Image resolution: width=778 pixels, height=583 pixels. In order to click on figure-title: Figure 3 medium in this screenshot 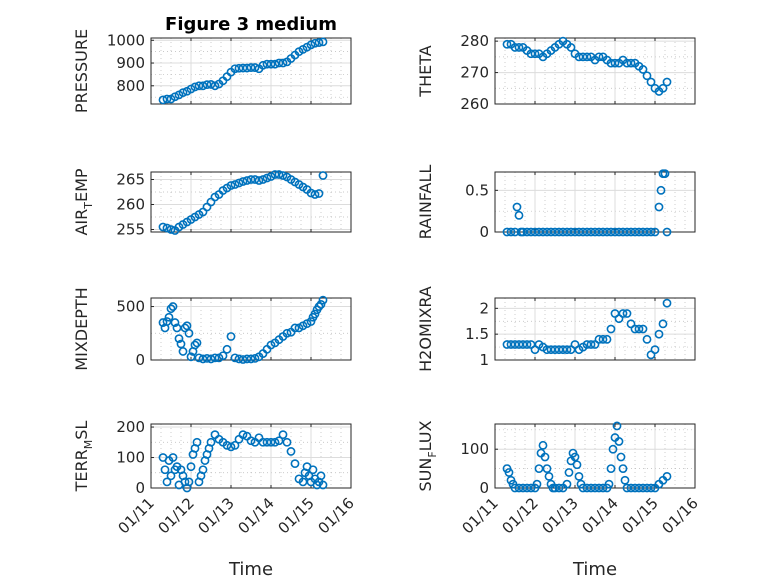, I will do `click(251, 24)`.